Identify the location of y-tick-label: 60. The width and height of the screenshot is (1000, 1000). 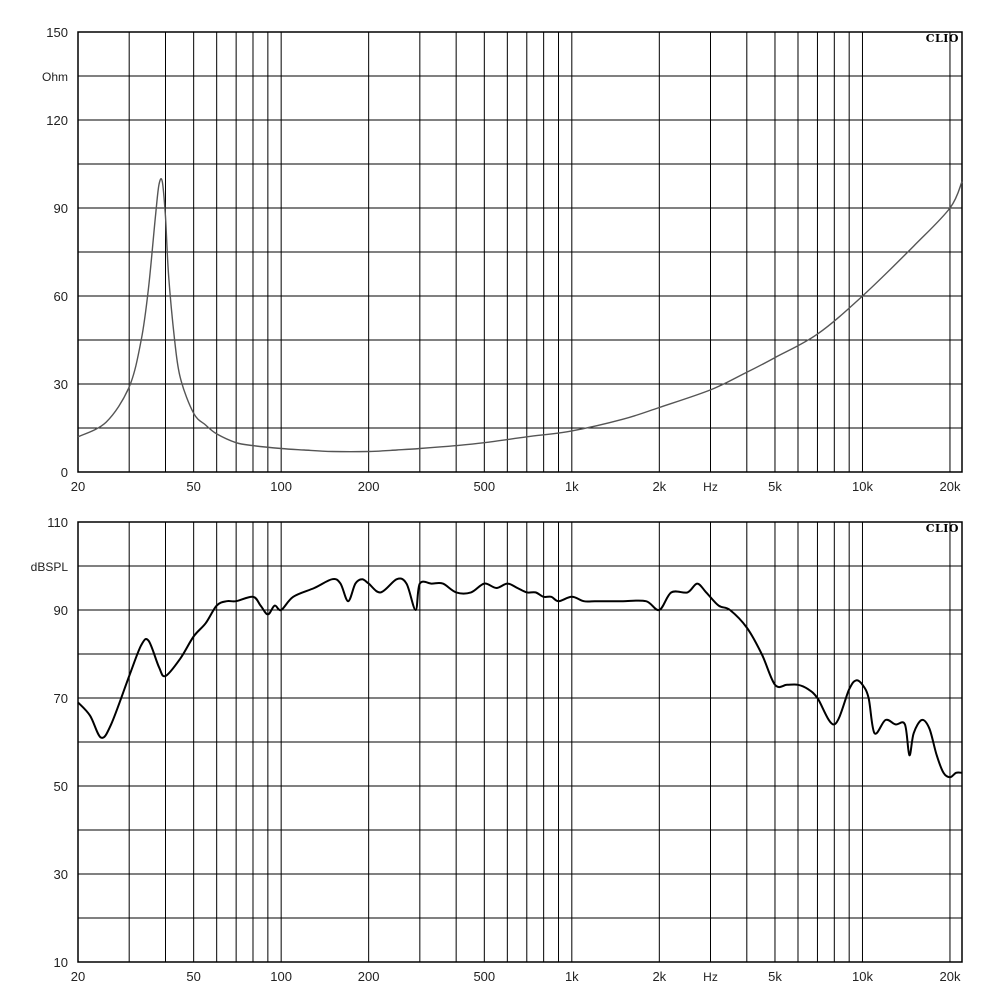
(61, 296).